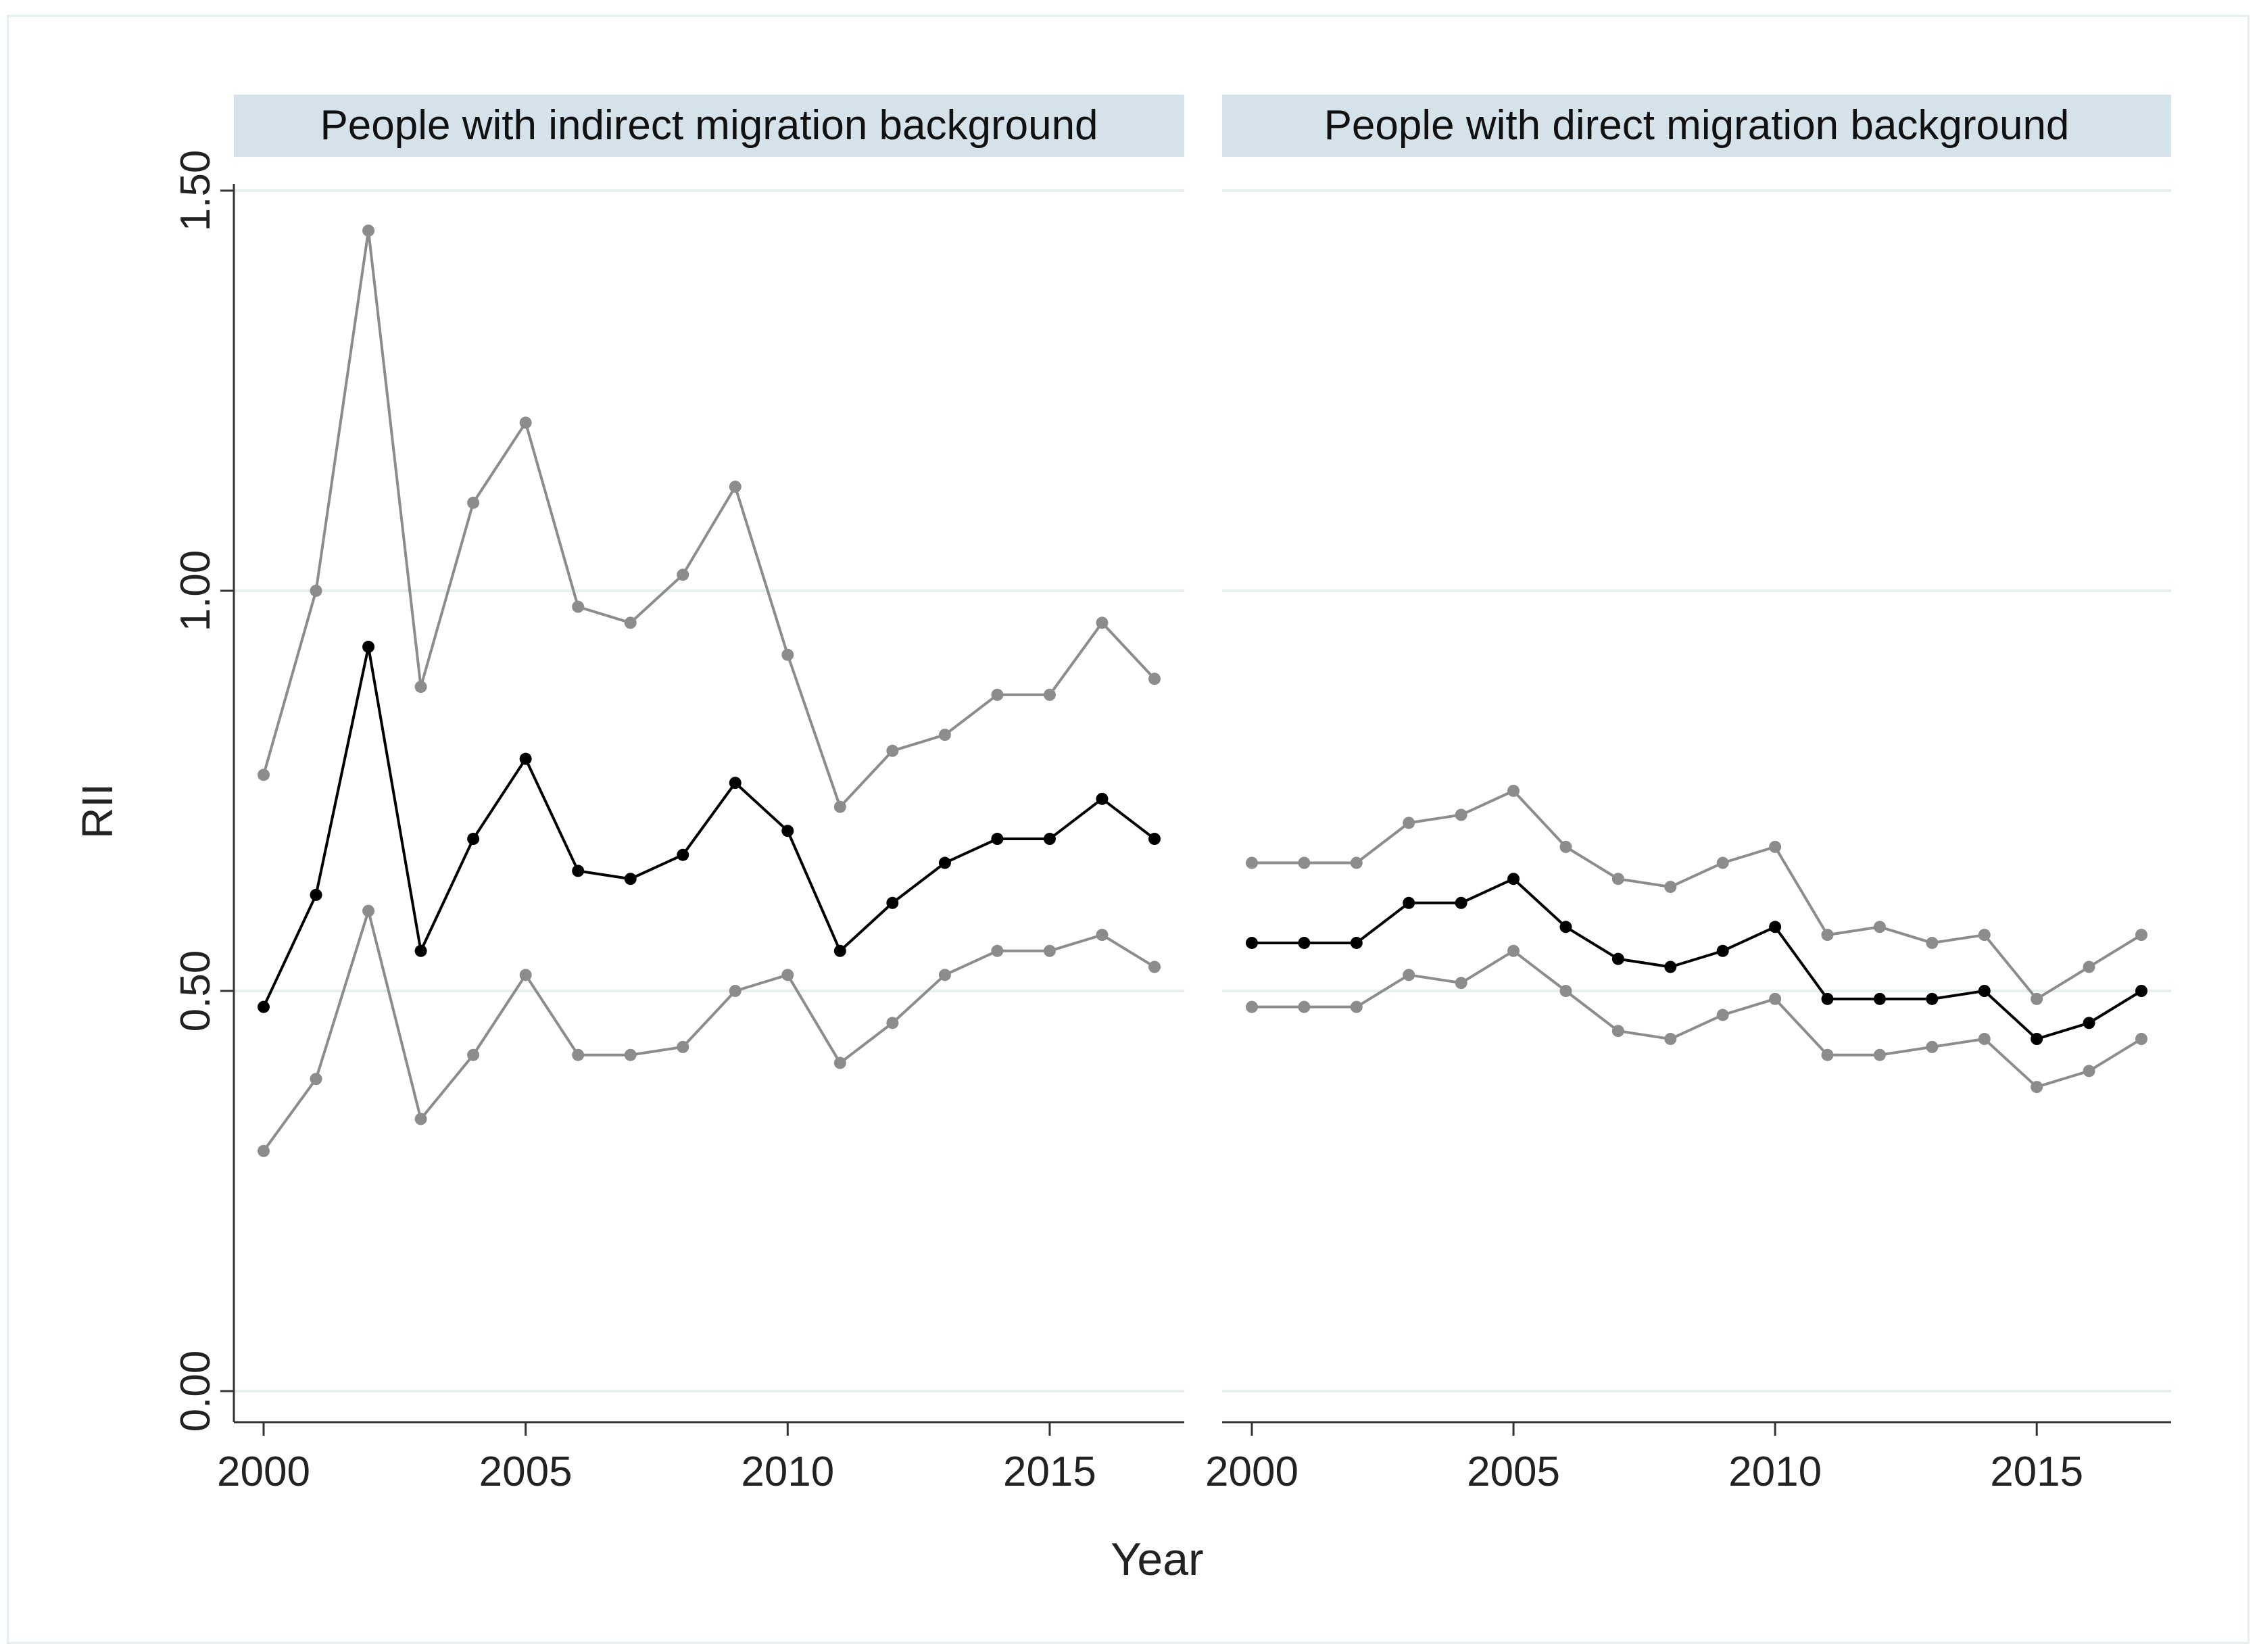 Image resolution: width=2259 pixels, height=1652 pixels. I want to click on point-lower-ci-2014, so click(997, 950).